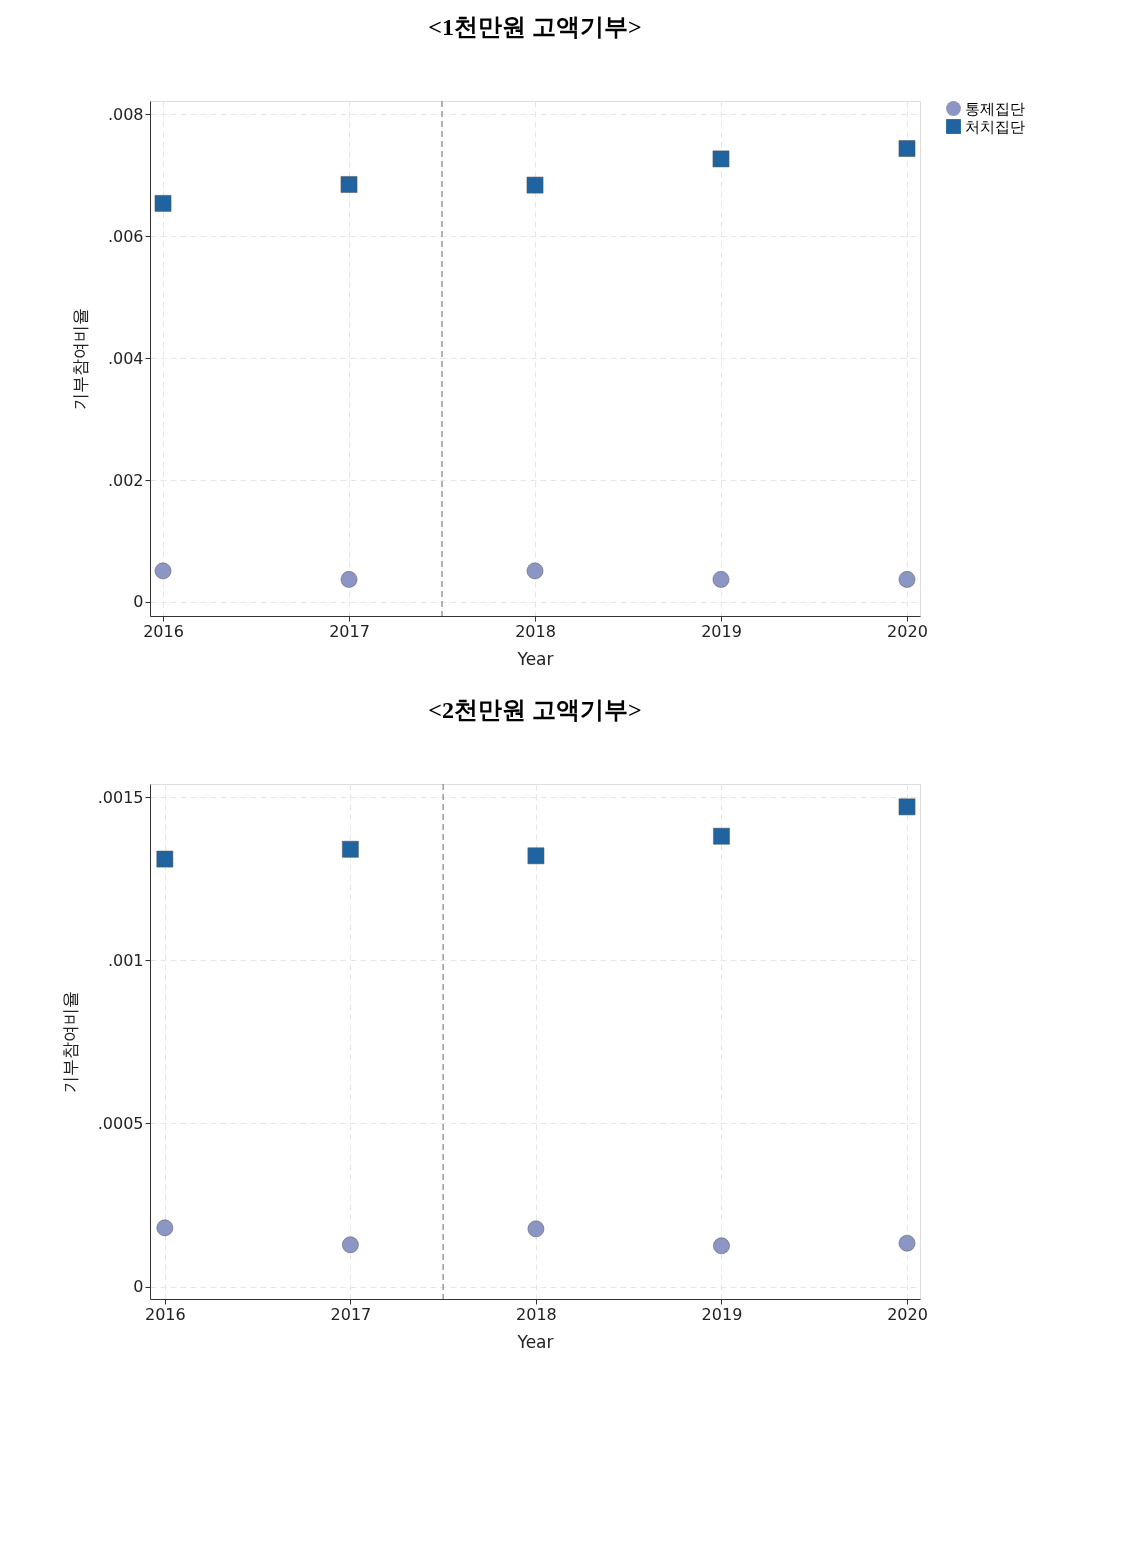 The width and height of the screenshot is (1134, 1546). I want to click on y-tick-label: .0005, so click(120, 1123).